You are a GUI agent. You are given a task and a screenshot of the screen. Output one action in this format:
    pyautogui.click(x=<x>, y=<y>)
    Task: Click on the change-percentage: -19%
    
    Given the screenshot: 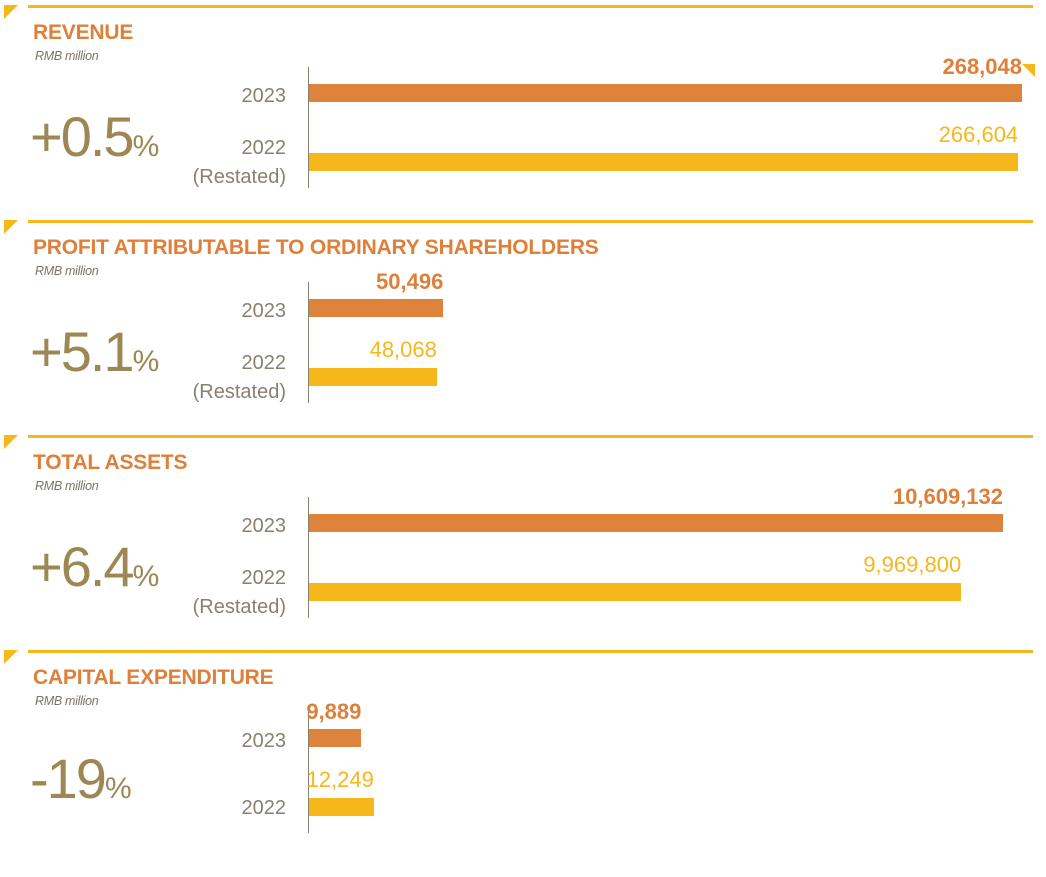 What is the action you would take?
    pyautogui.click(x=105, y=779)
    